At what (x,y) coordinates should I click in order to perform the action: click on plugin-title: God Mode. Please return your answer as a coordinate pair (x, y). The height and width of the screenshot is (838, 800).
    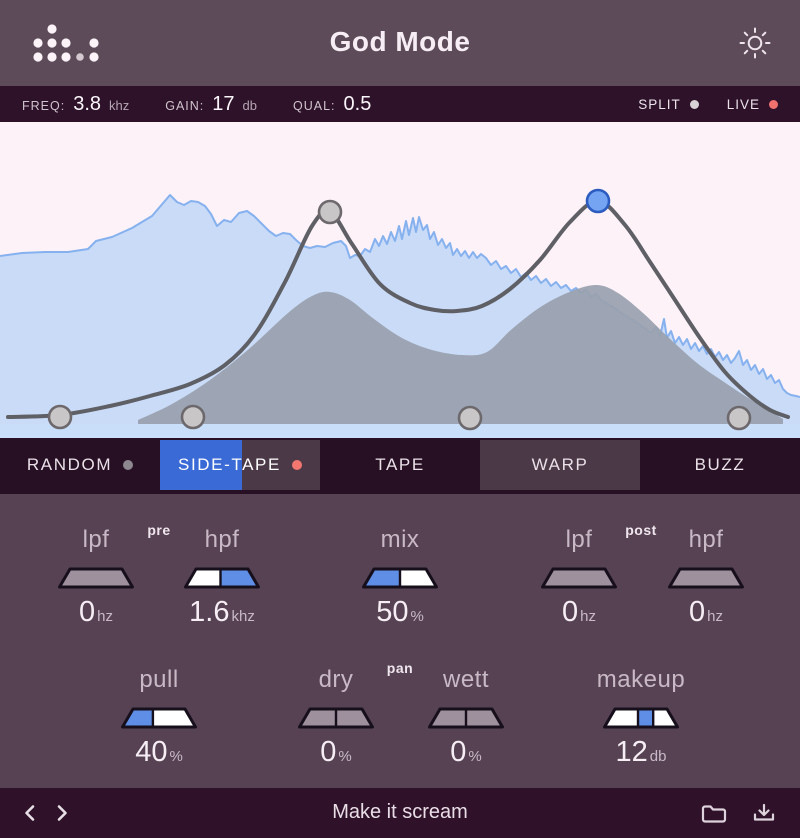
    Looking at the image, I should click on (400, 41).